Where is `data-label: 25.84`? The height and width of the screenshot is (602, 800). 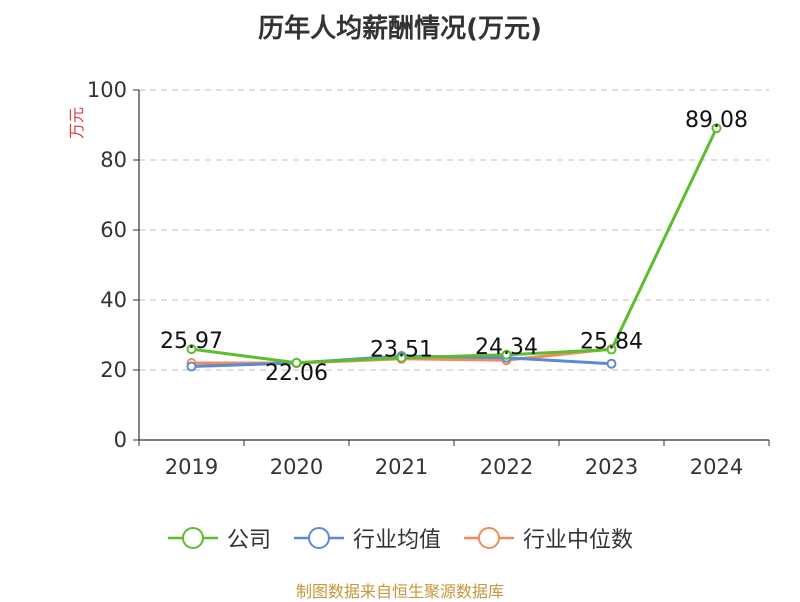
data-label: 25.84 is located at coordinates (611, 342).